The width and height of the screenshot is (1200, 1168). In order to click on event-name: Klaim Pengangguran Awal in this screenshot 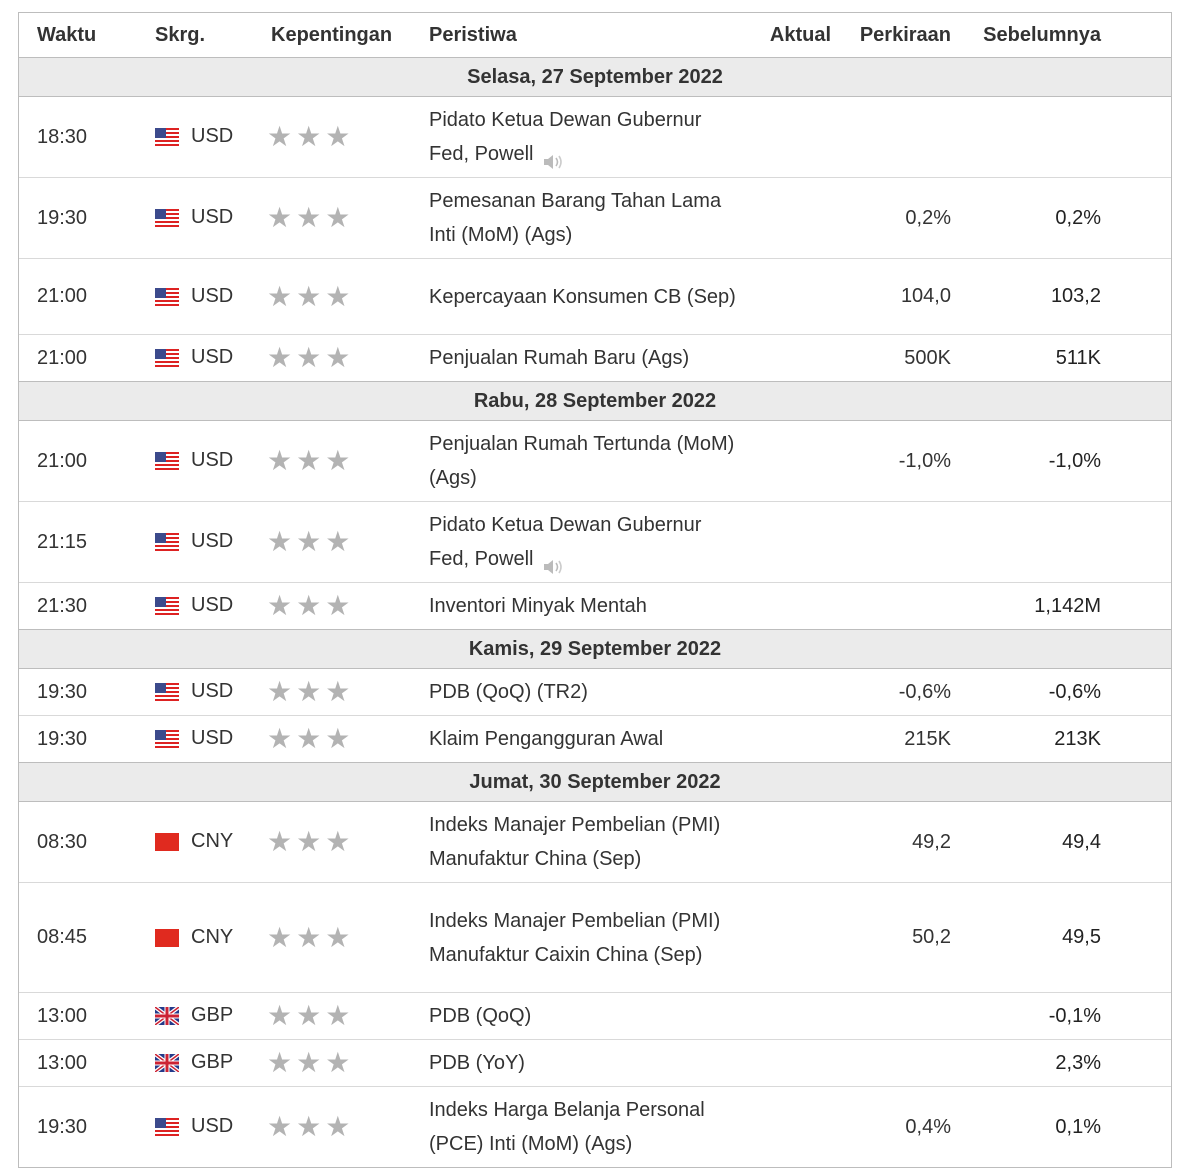, I will do `click(546, 739)`.